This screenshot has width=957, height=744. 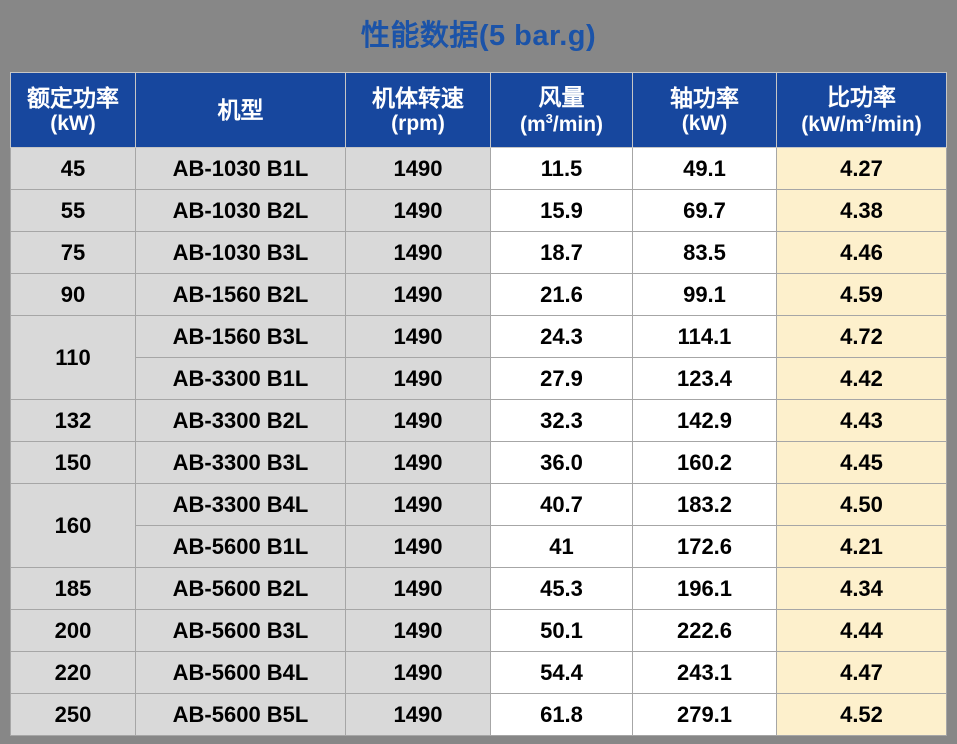 I want to click on table-row: 160 AB-3300 B4L 1490 40.7 183.2 4.50, so click(x=478, y=525).